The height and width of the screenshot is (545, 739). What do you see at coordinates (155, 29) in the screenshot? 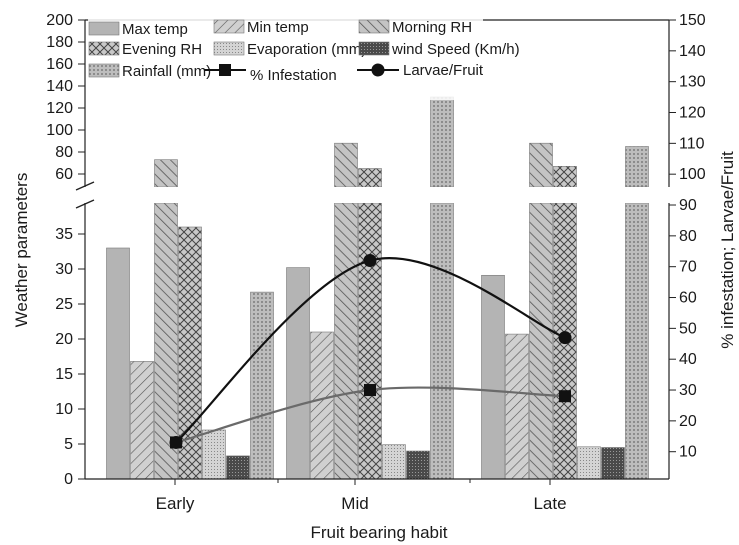
I see `legend-label: Max temp` at bounding box center [155, 29].